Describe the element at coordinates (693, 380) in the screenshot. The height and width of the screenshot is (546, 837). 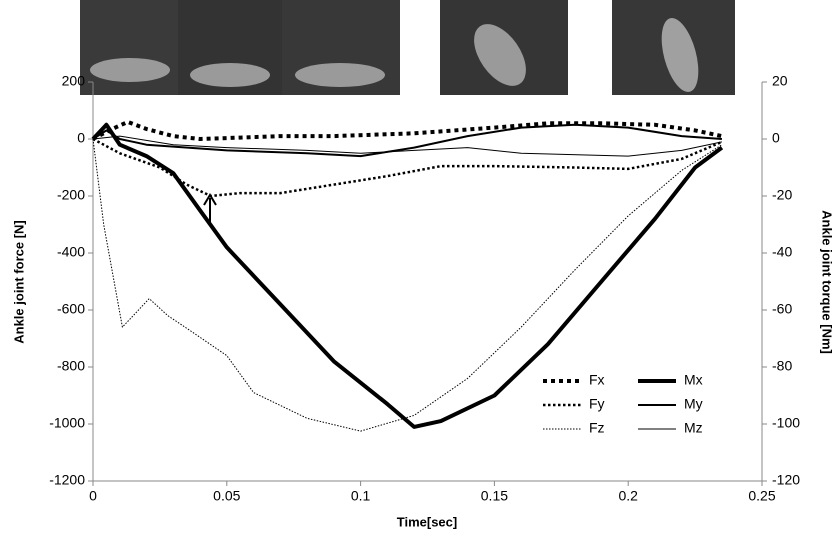
I see `legend-label: Mx` at that location.